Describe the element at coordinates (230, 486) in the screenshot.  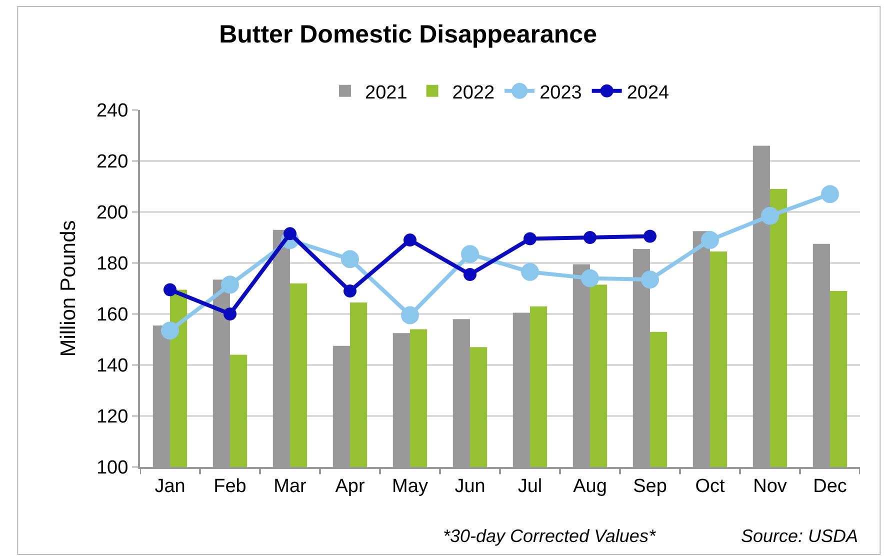
I see `x-tick-label: Feb` at that location.